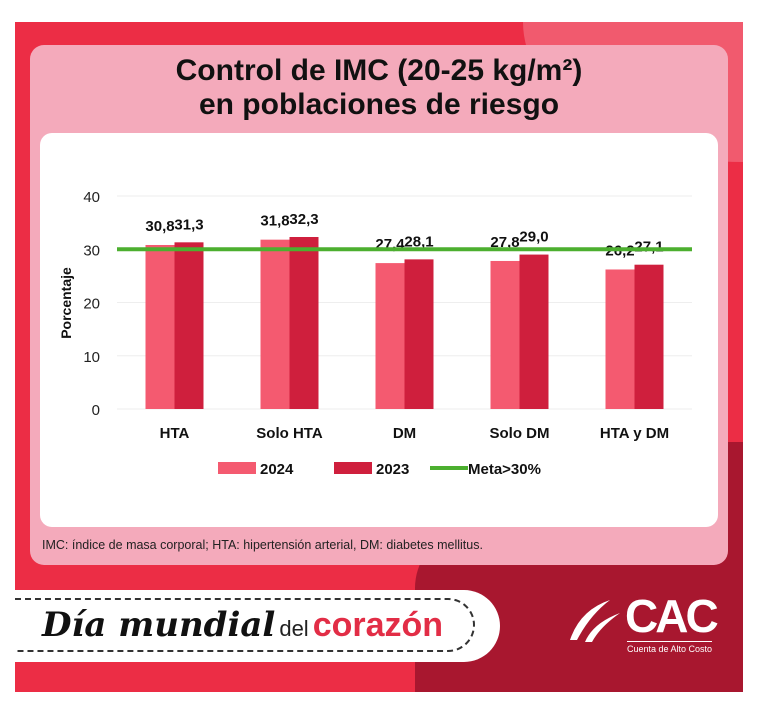 The image size is (759, 707). Describe the element at coordinates (159, 226) in the screenshot. I see `data-label: 30,8` at that location.